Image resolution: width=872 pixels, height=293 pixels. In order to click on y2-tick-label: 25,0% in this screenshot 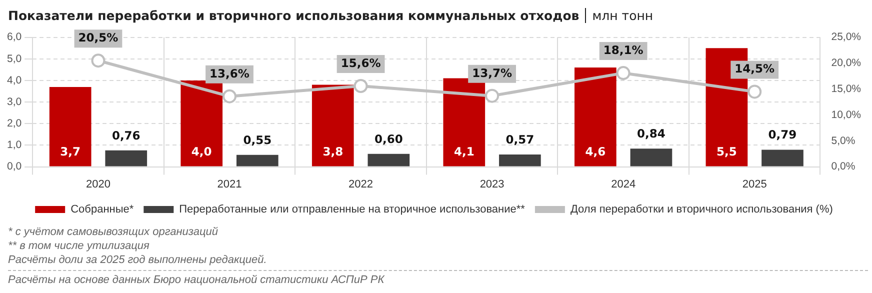, I will do `click(846, 37)`.